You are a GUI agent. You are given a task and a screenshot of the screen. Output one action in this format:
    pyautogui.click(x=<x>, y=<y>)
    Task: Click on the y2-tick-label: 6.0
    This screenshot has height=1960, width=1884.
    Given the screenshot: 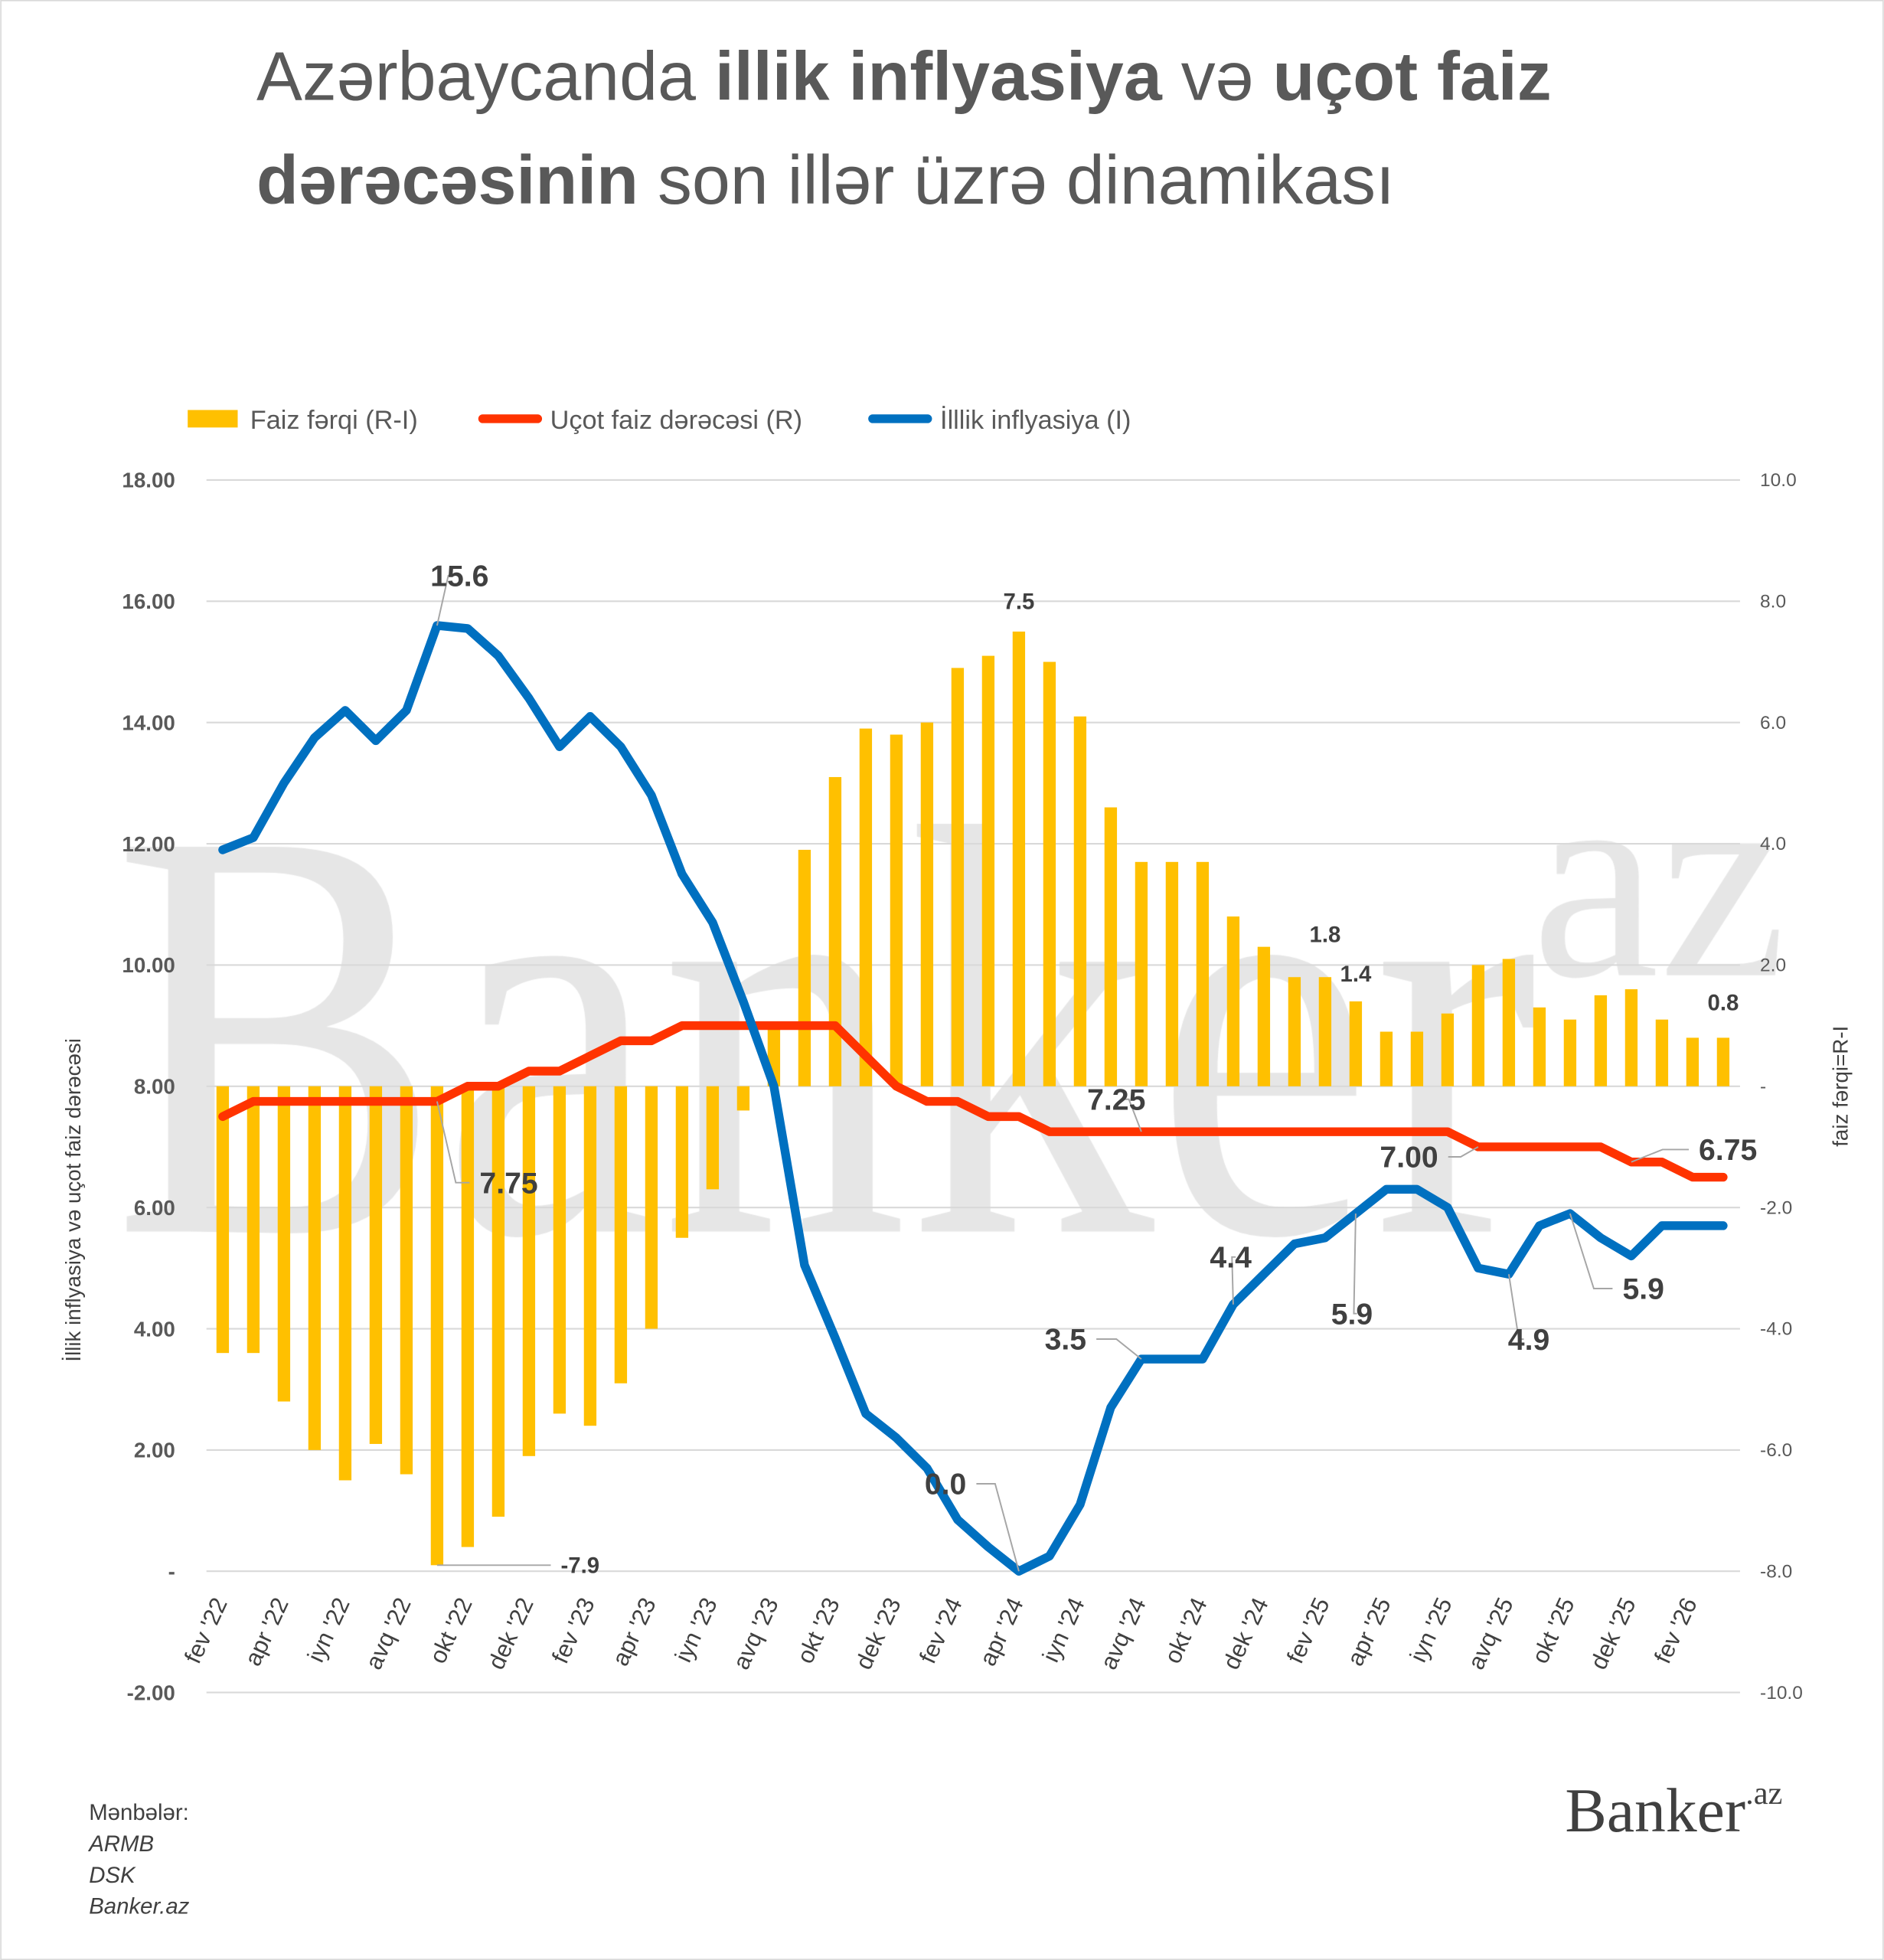 What is the action you would take?
    pyautogui.click(x=1773, y=723)
    